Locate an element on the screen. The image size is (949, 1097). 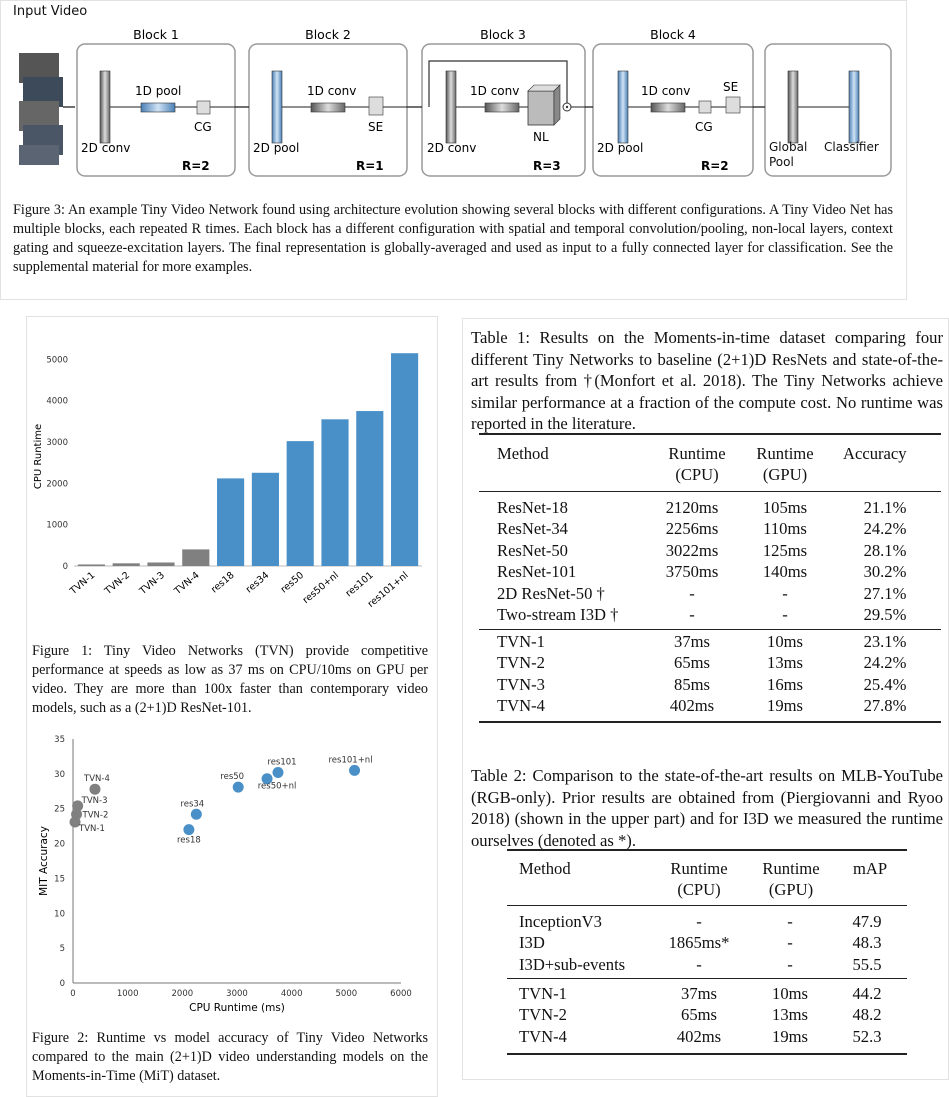
block3-2d-conv-label: 2D conv is located at coordinates (451, 148).